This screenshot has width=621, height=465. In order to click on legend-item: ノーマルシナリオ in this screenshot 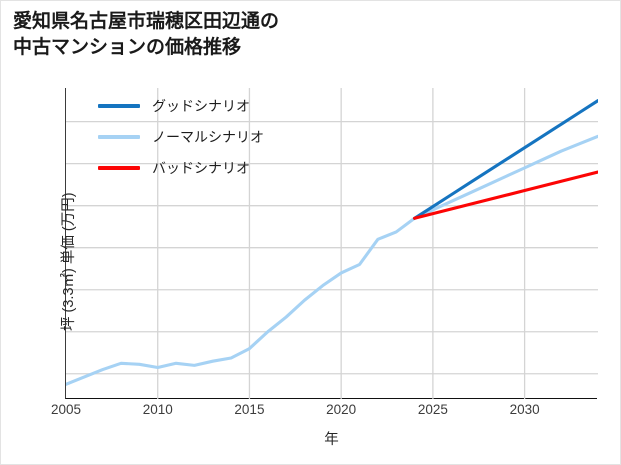, I will do `click(181, 137)`.